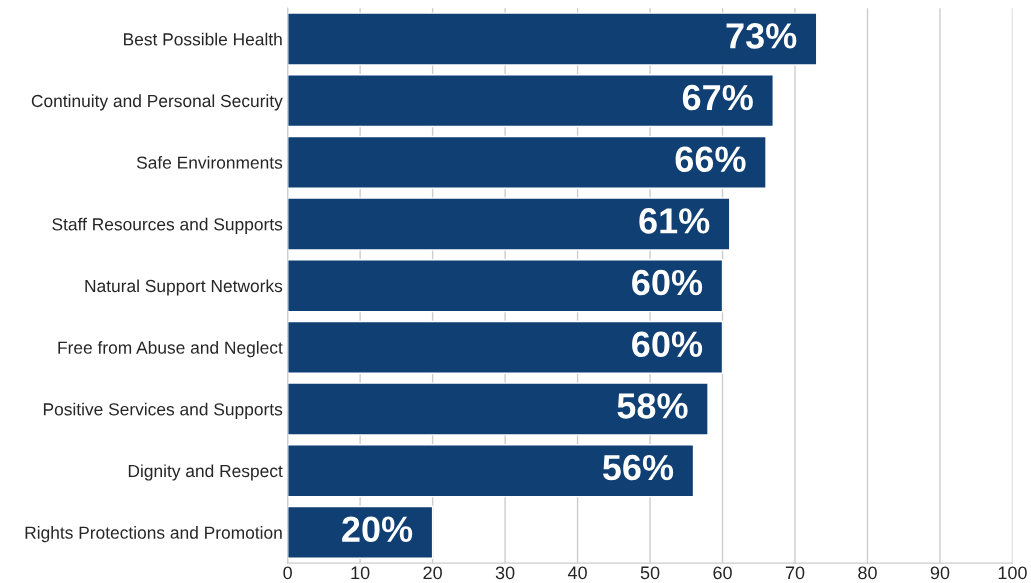  I want to click on x-tick-label: 20, so click(432, 573).